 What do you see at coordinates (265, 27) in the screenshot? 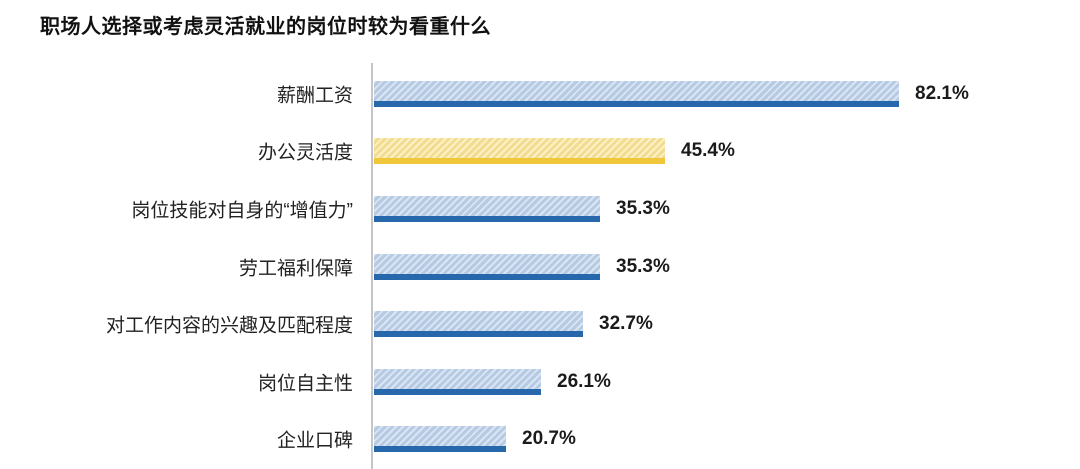
I see `chart-title: 职场人选择或考虑灵活就业的岗位时较为看重什么` at bounding box center [265, 27].